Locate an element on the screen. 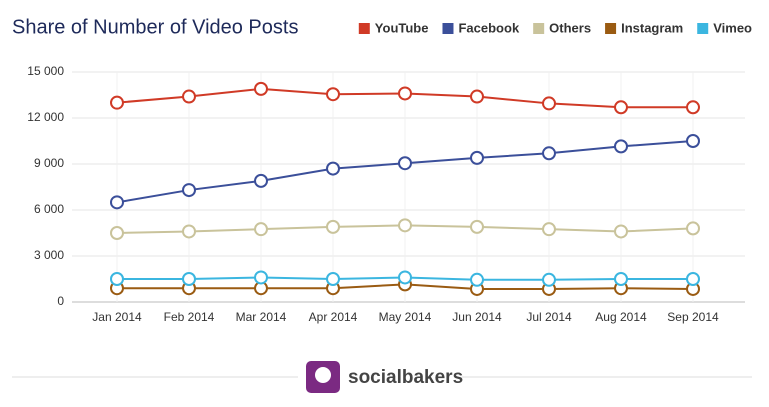 The width and height of the screenshot is (769, 407). x-tick-label: May 2014 is located at coordinates (405, 317).